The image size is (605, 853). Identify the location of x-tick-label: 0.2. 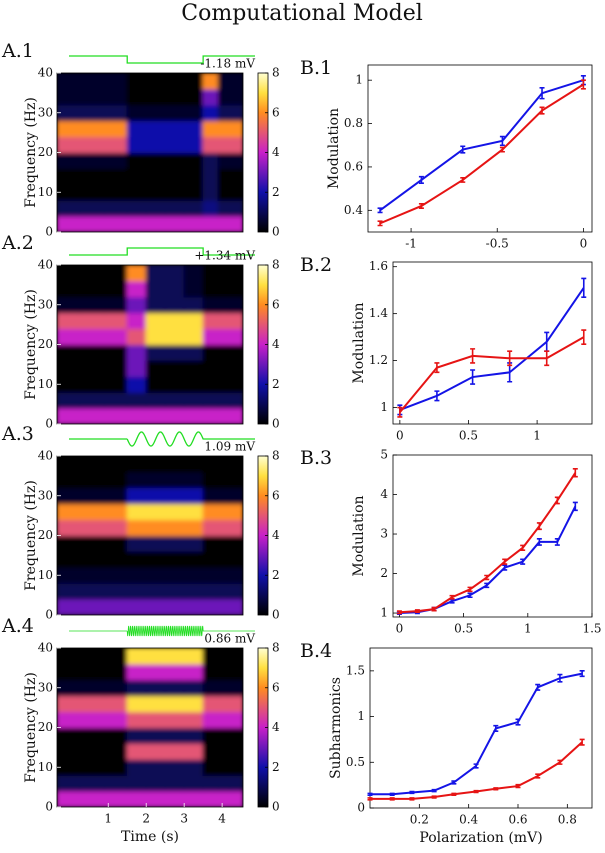
(419, 820).